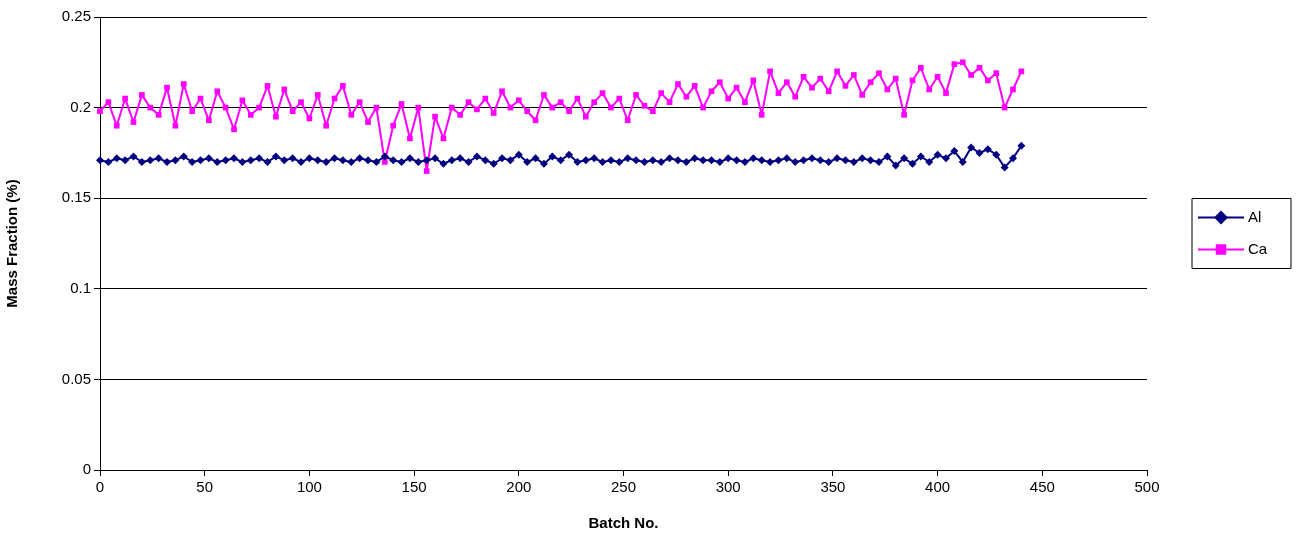 The height and width of the screenshot is (533, 1309). What do you see at coordinates (80, 106) in the screenshot?
I see `y-tick-label: 0.2` at bounding box center [80, 106].